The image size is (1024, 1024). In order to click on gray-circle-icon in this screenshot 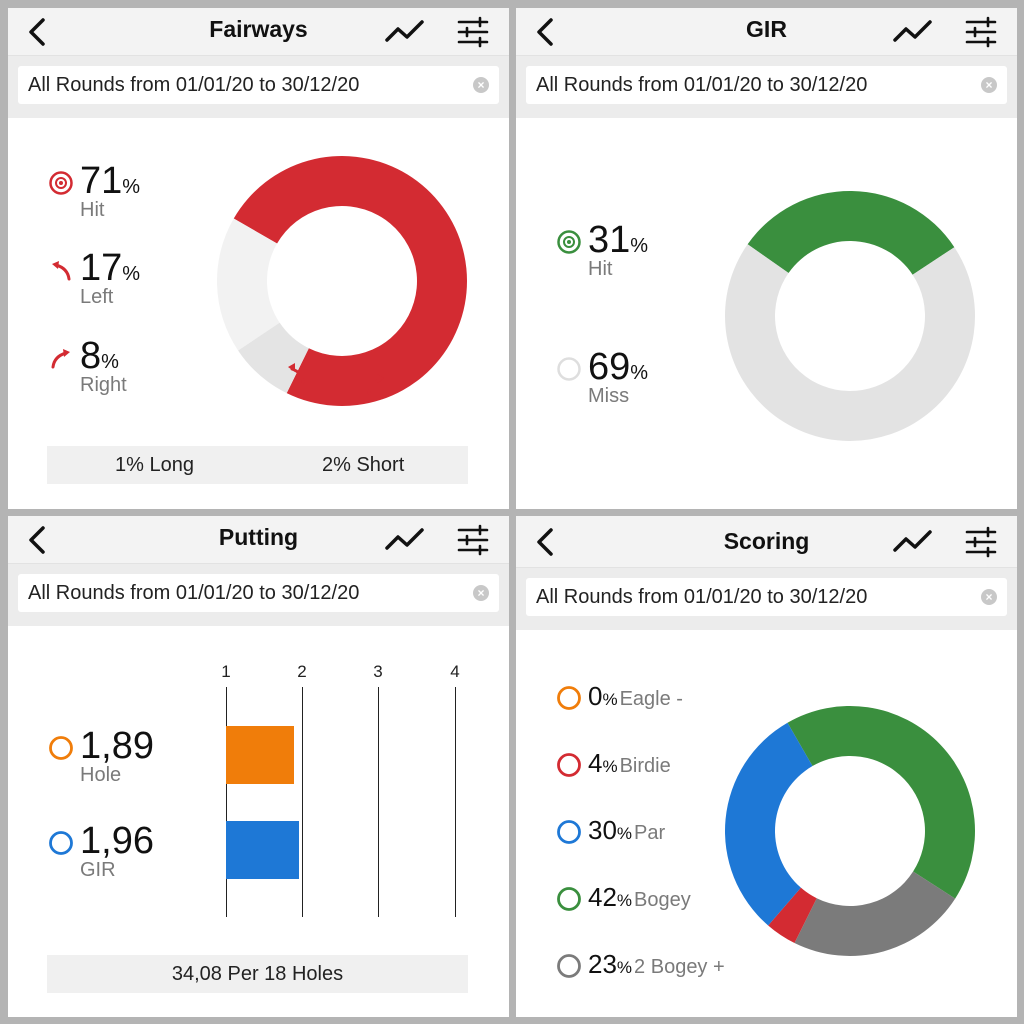, I will do `click(569, 966)`.